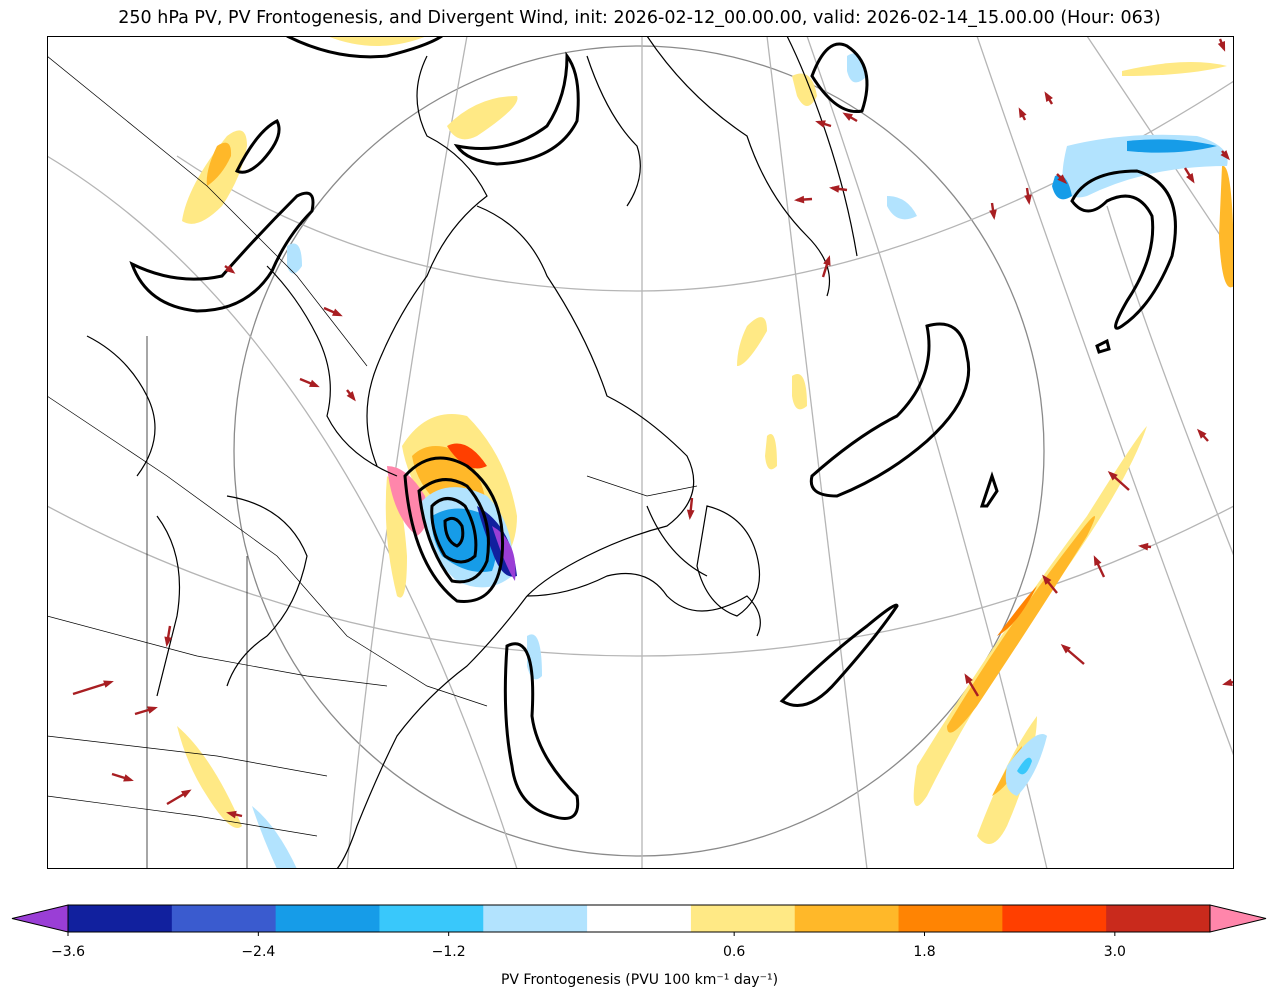 The width and height of the screenshot is (1279, 1001). I want to click on colorbar-tick-label: −2.4, so click(258, 952).